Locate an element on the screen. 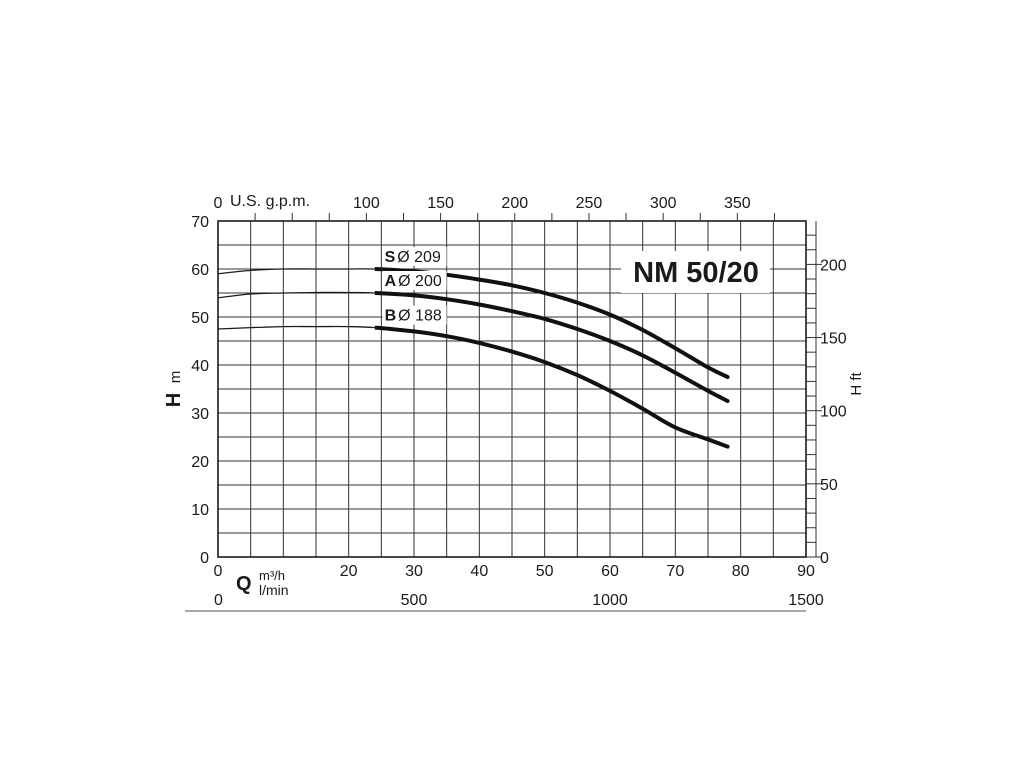 This screenshot has width=1024, height=768. top-tick-label-gpm: 350 is located at coordinates (737, 203).